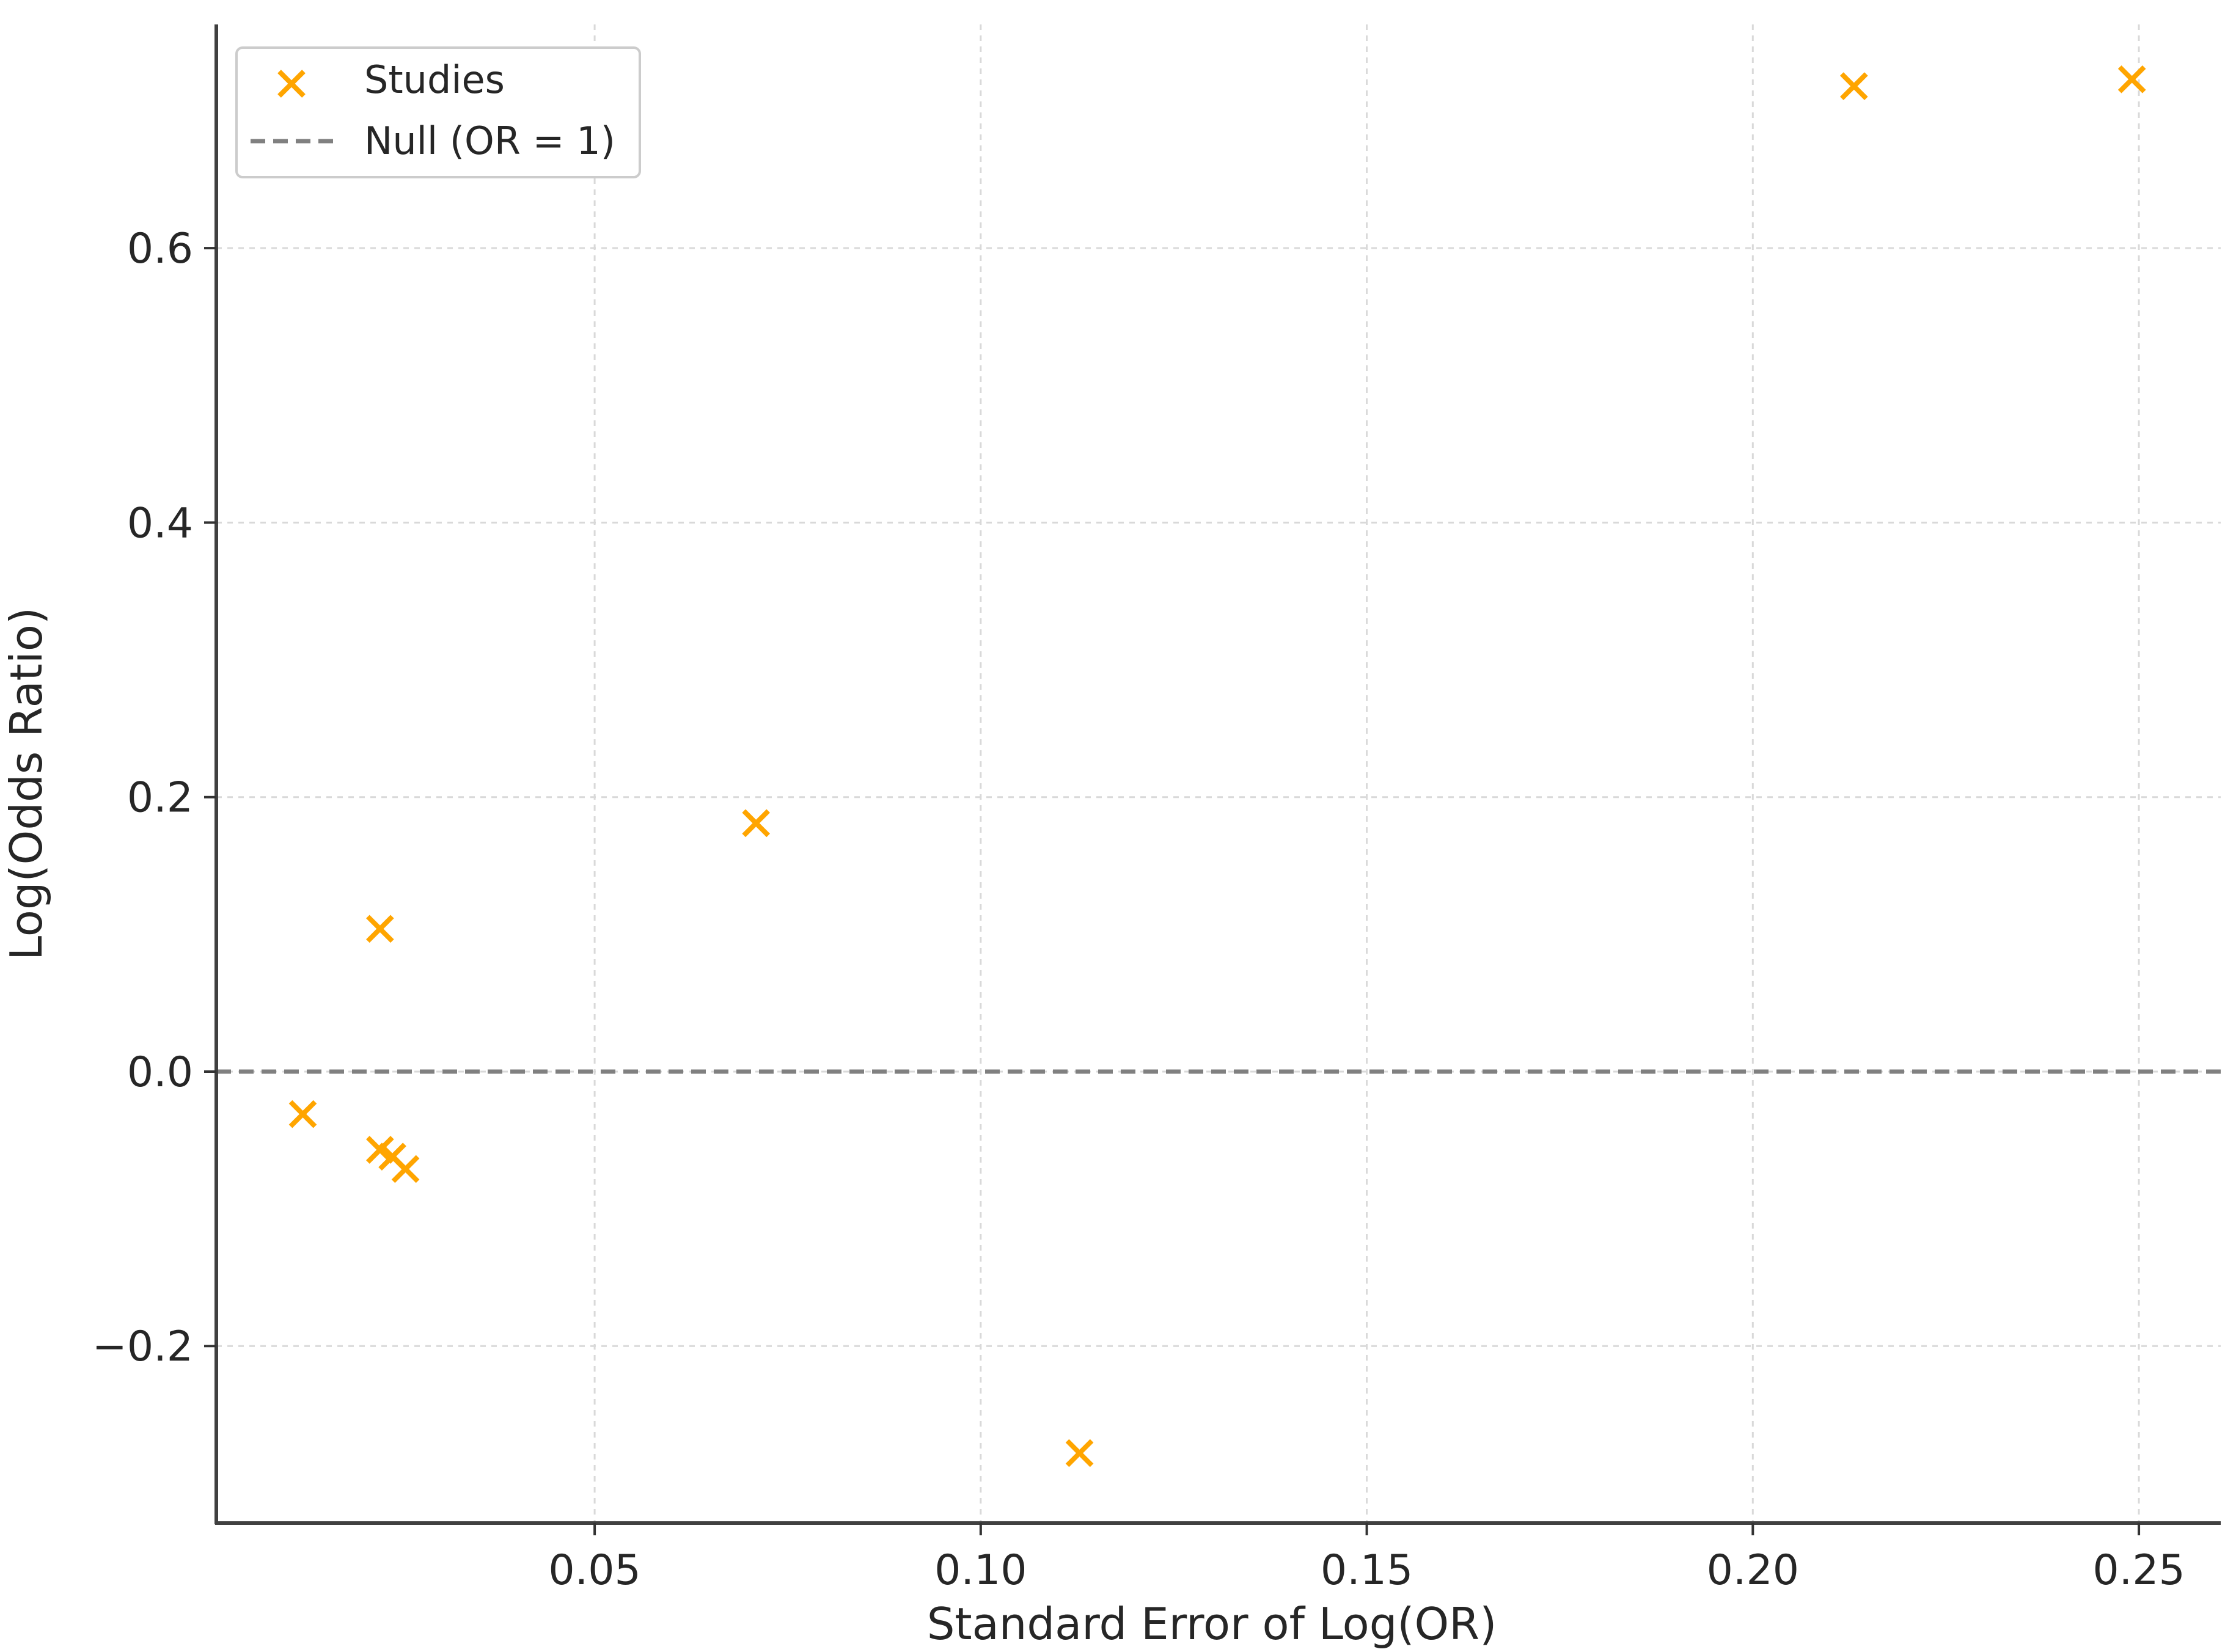  Describe the element at coordinates (160, 798) in the screenshot. I see `y-tick-label: 0.2` at that location.